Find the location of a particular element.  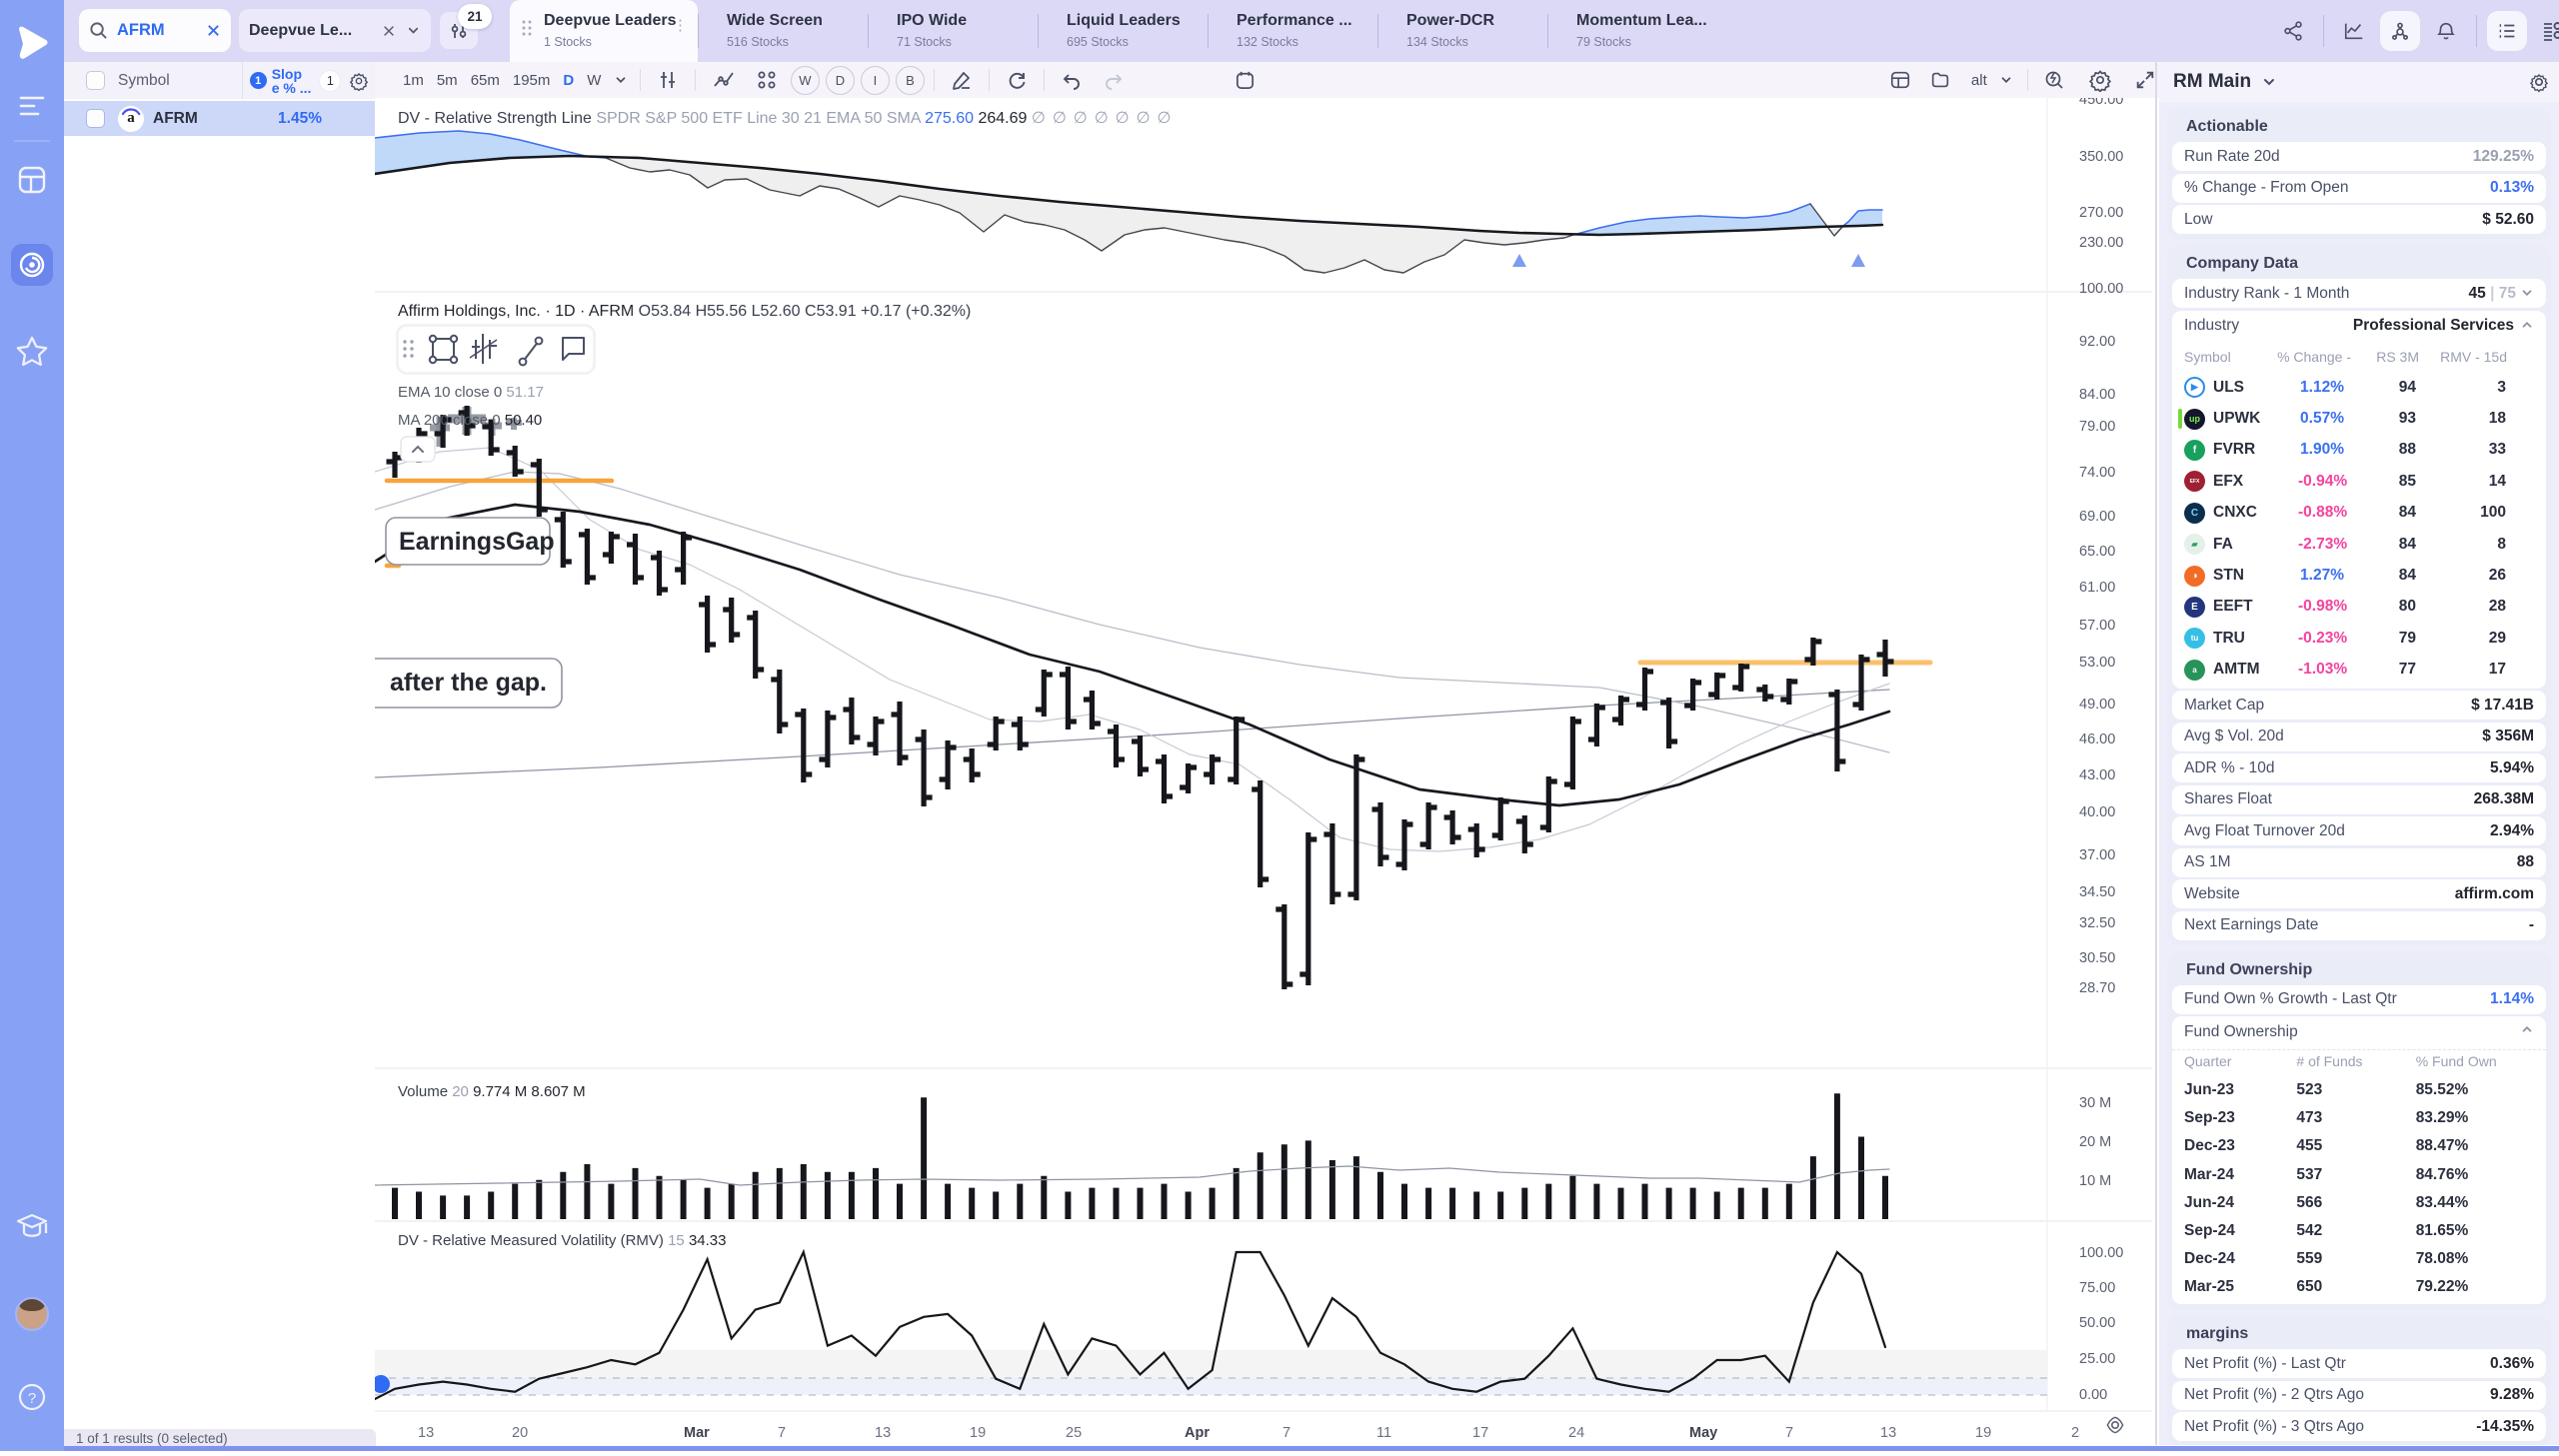

svg-text: May is located at coordinates (1703, 1433).